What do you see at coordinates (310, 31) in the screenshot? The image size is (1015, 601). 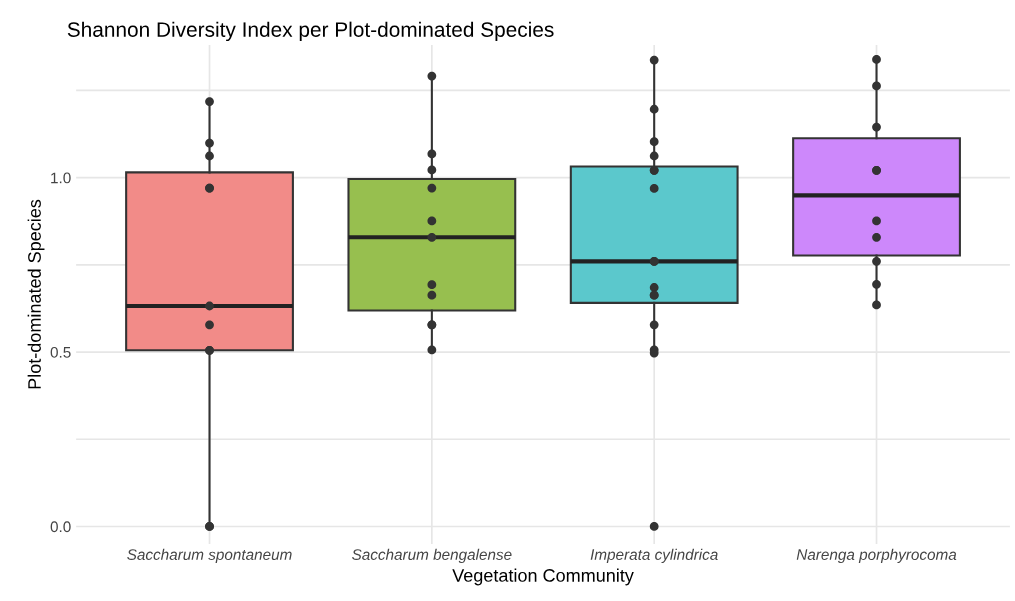 I see `chart-title: Shannon Diversity Index per Plot-dominated Species` at bounding box center [310, 31].